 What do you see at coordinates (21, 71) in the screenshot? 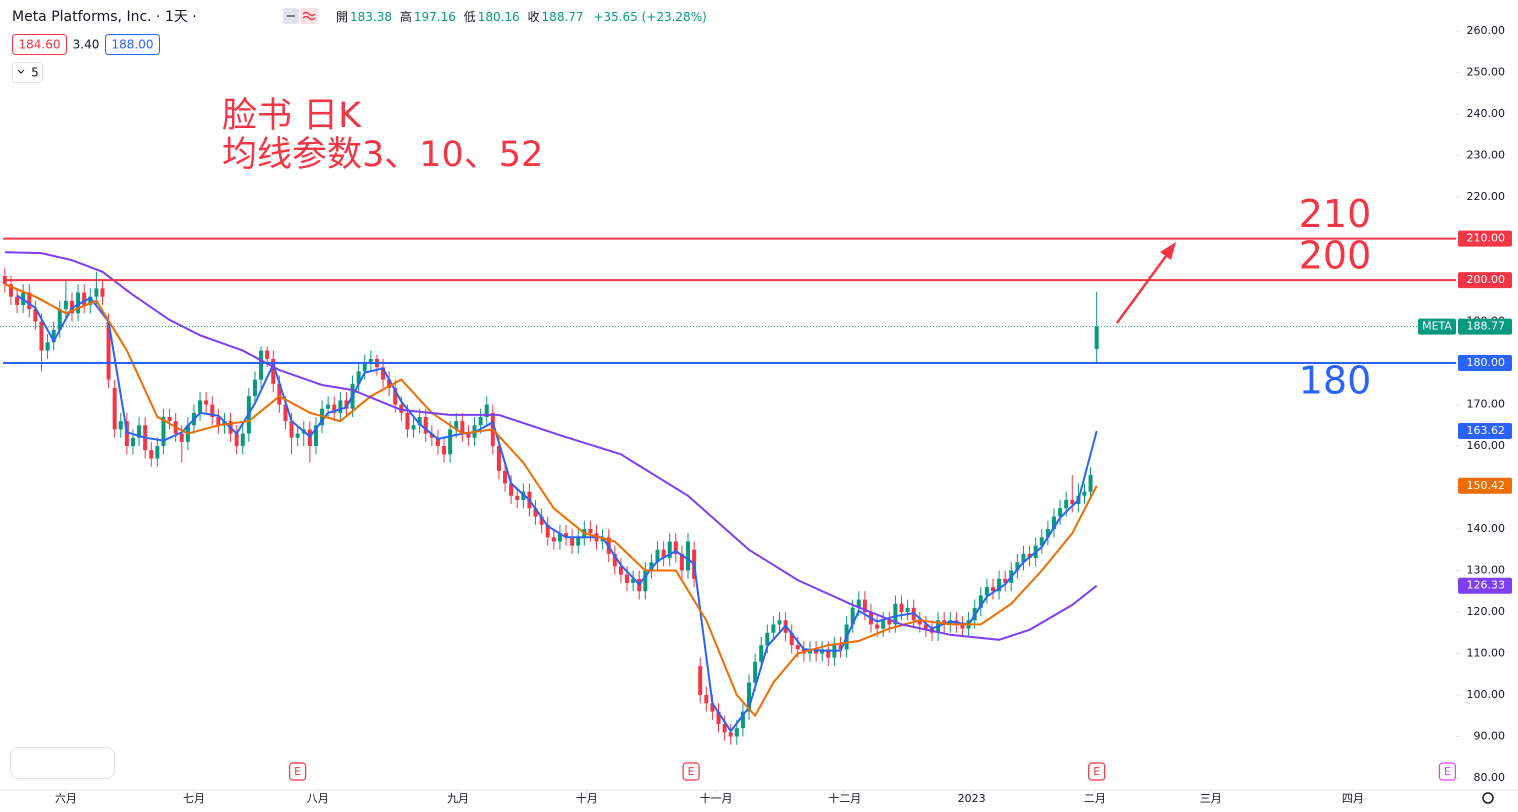
I see `chevron` at bounding box center [21, 71].